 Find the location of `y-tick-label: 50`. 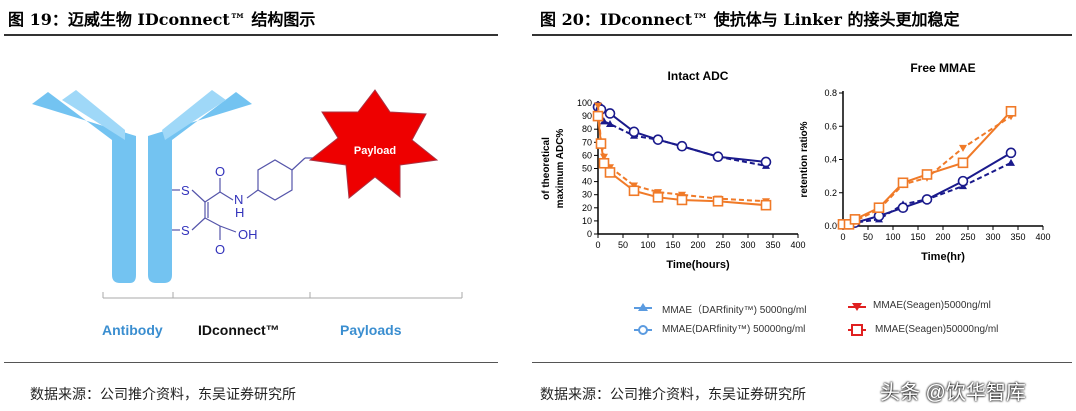

y-tick-label: 50 is located at coordinates (587, 169).